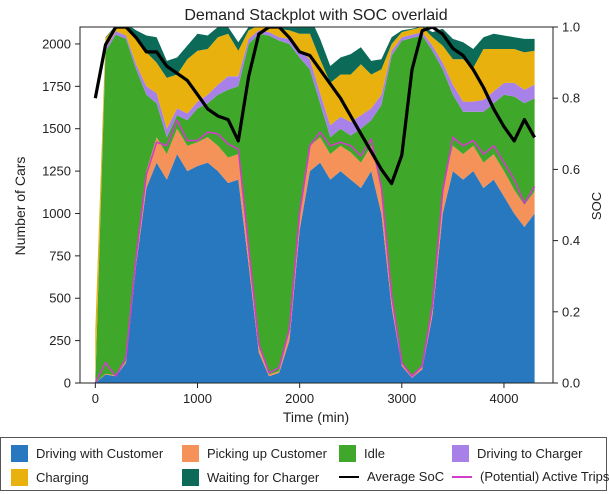 The image size is (609, 494). I want to click on y2-tick-label: 0.2, so click(571, 311).